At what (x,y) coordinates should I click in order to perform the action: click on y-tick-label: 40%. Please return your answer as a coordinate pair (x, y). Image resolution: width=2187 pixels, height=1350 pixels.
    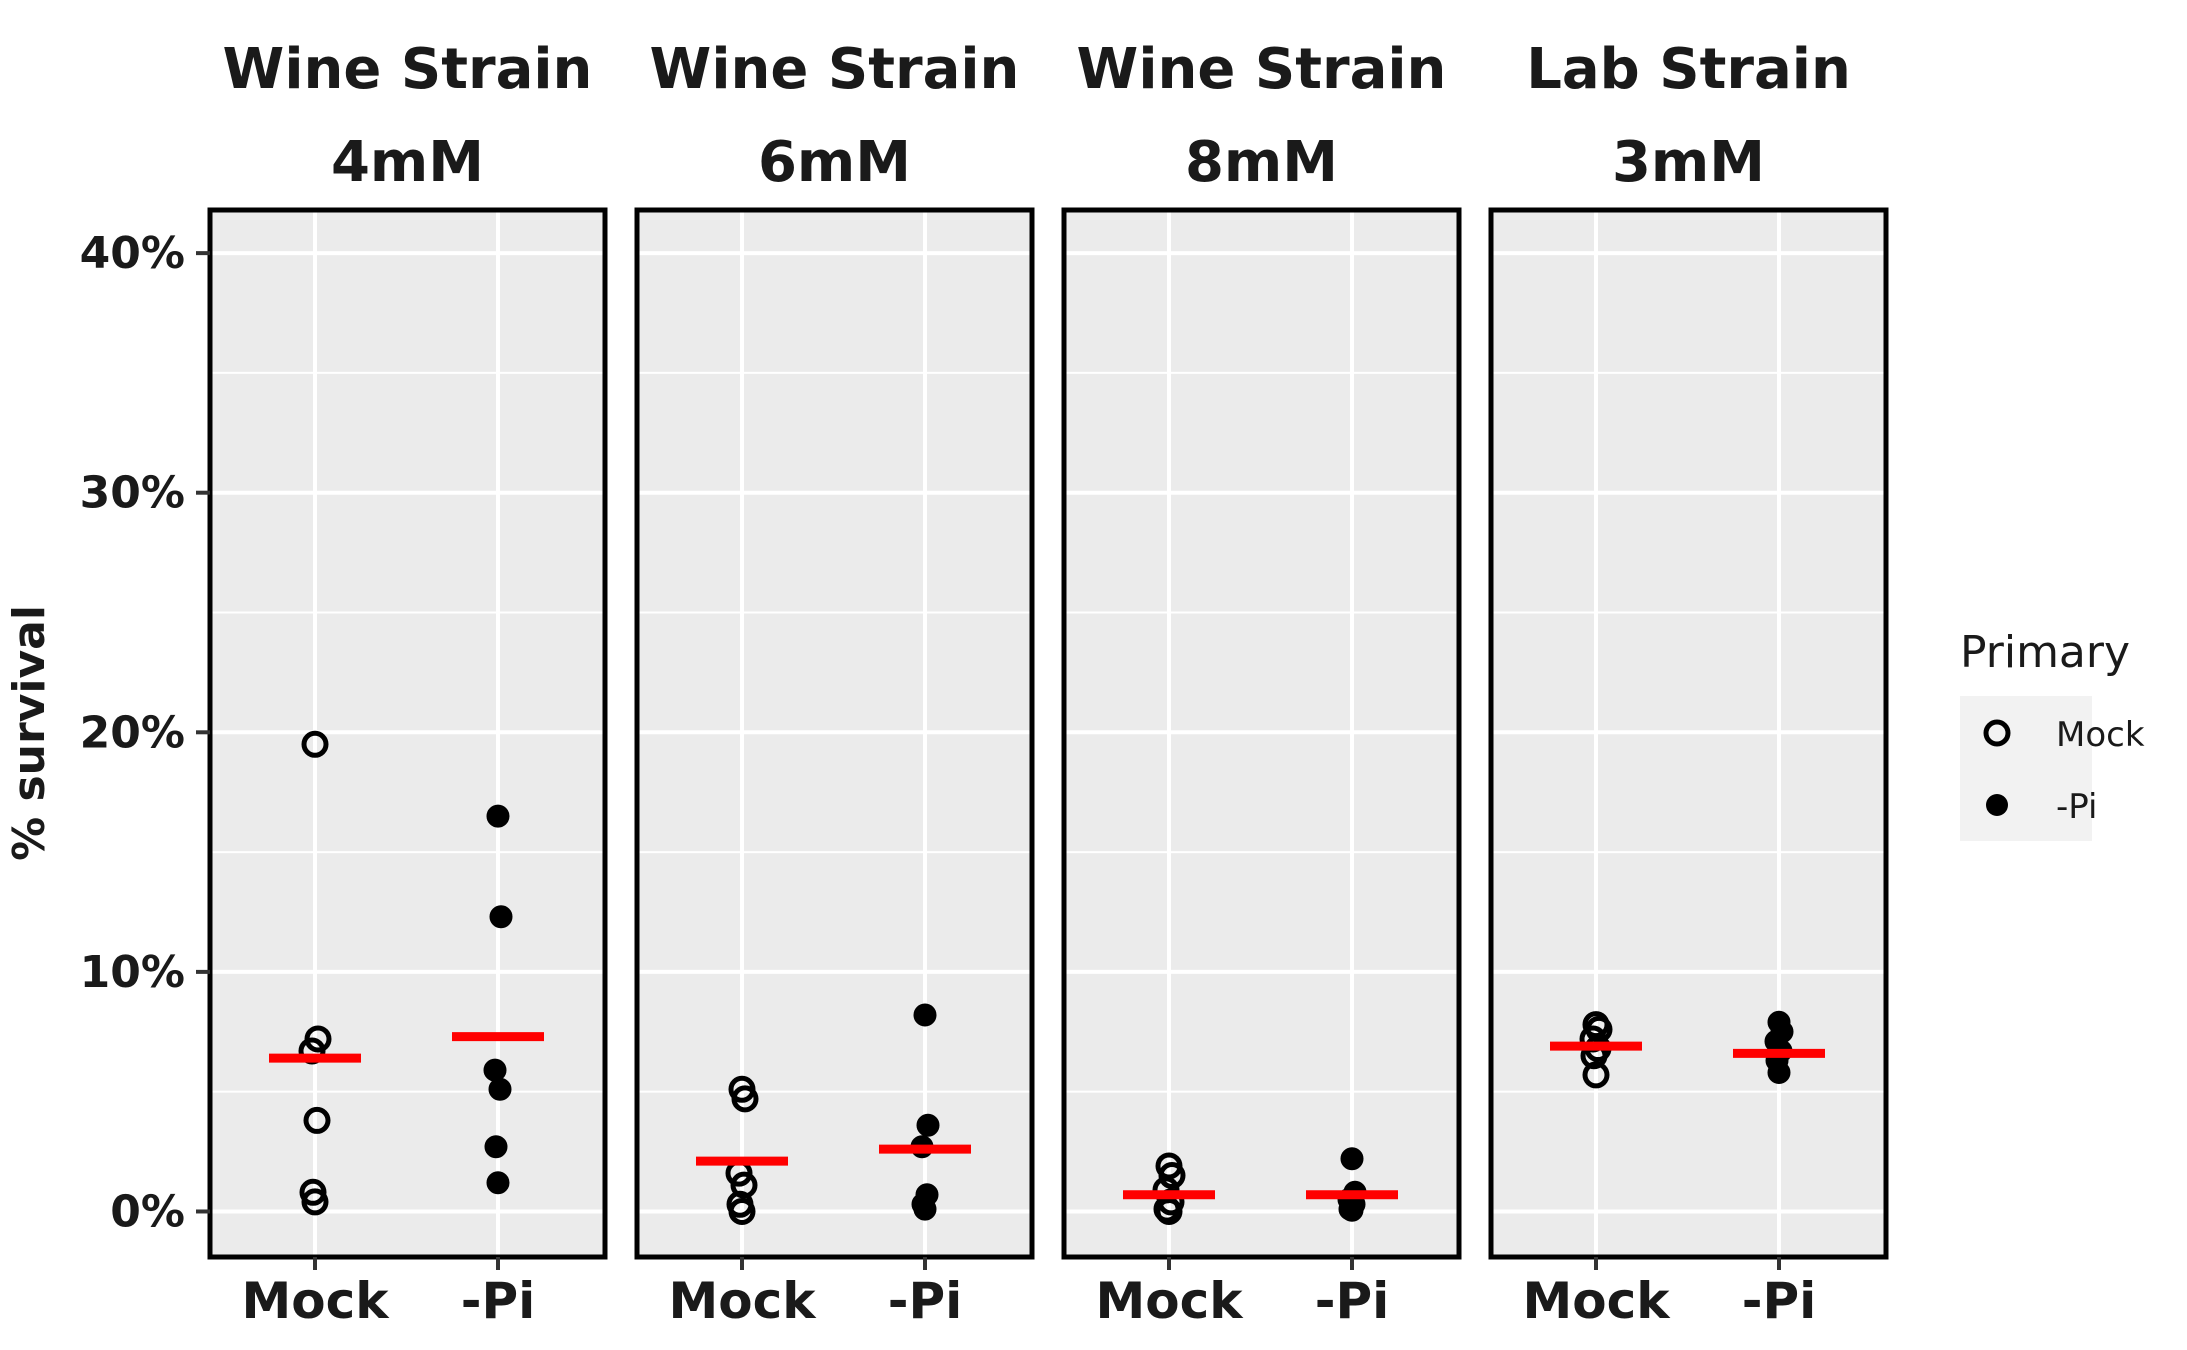
    Looking at the image, I should click on (132, 253).